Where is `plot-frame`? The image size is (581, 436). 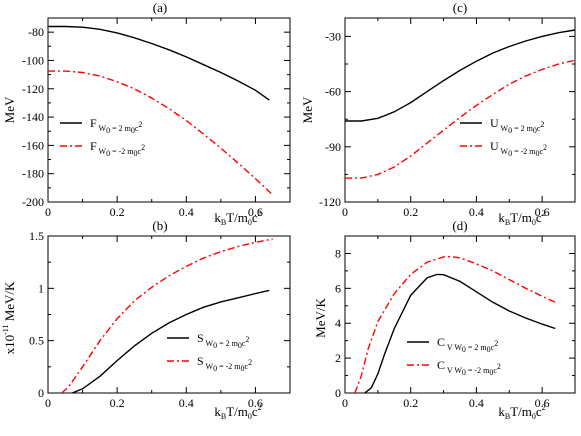 plot-frame is located at coordinates (460, 314).